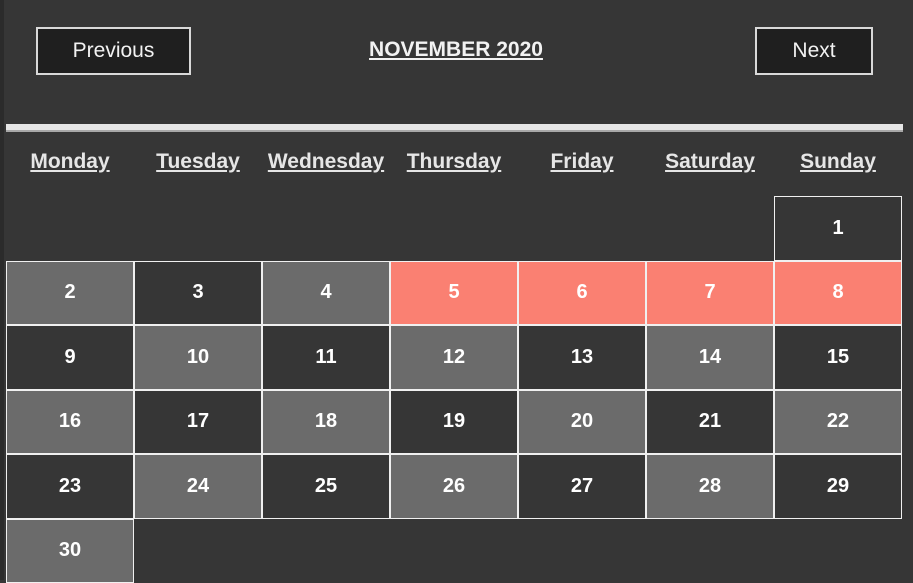 The image size is (913, 583). I want to click on weekday-friday: Friday, so click(582, 162).